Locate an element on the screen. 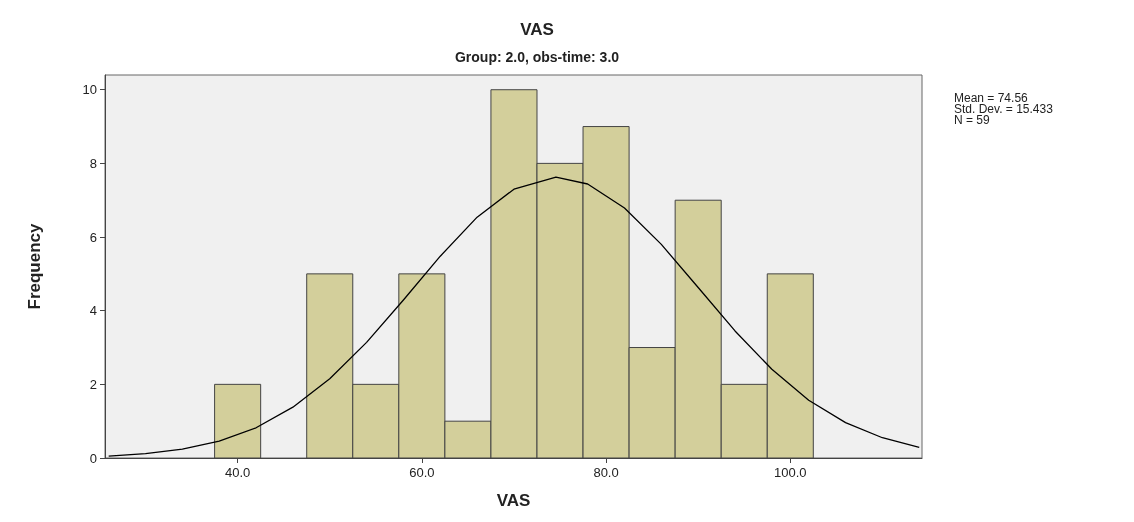 This screenshot has height=522, width=1134. y-tick-label: 6 is located at coordinates (93, 237).